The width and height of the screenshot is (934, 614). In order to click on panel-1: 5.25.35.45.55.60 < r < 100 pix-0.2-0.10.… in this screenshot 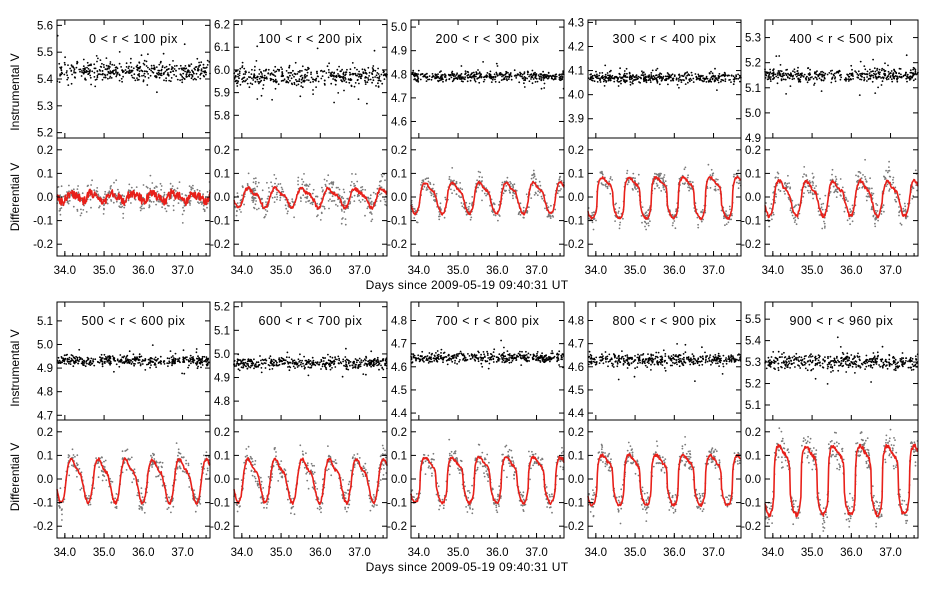, I will do `click(122, 148)`.